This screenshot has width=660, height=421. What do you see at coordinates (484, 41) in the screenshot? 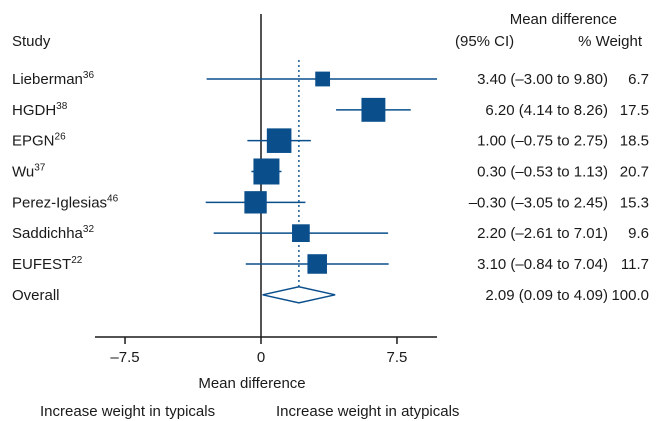
I see `ci-column-header: (95% CI)` at bounding box center [484, 41].